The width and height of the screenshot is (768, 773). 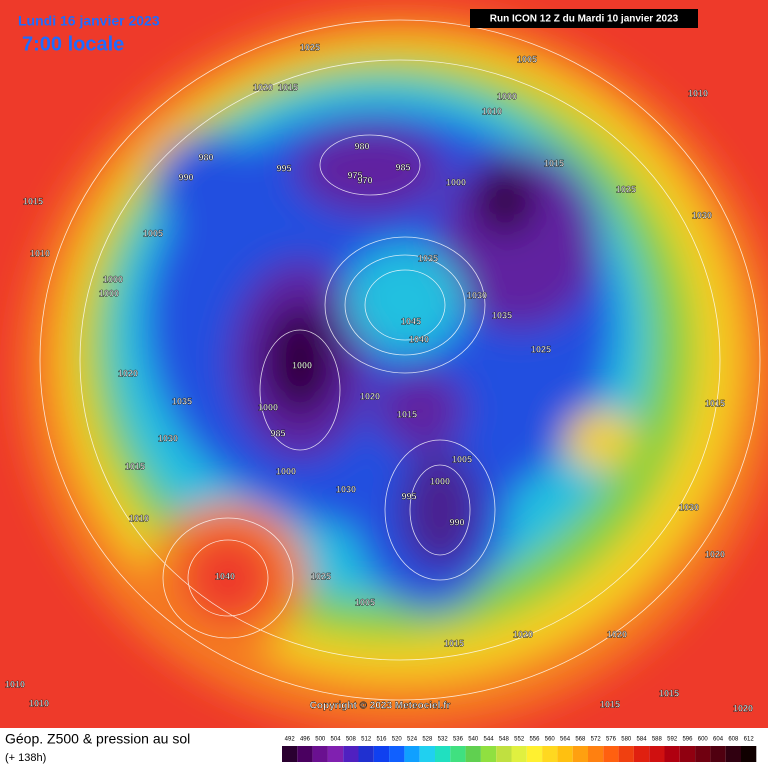 I want to click on legend-label: 524, so click(x=412, y=740).